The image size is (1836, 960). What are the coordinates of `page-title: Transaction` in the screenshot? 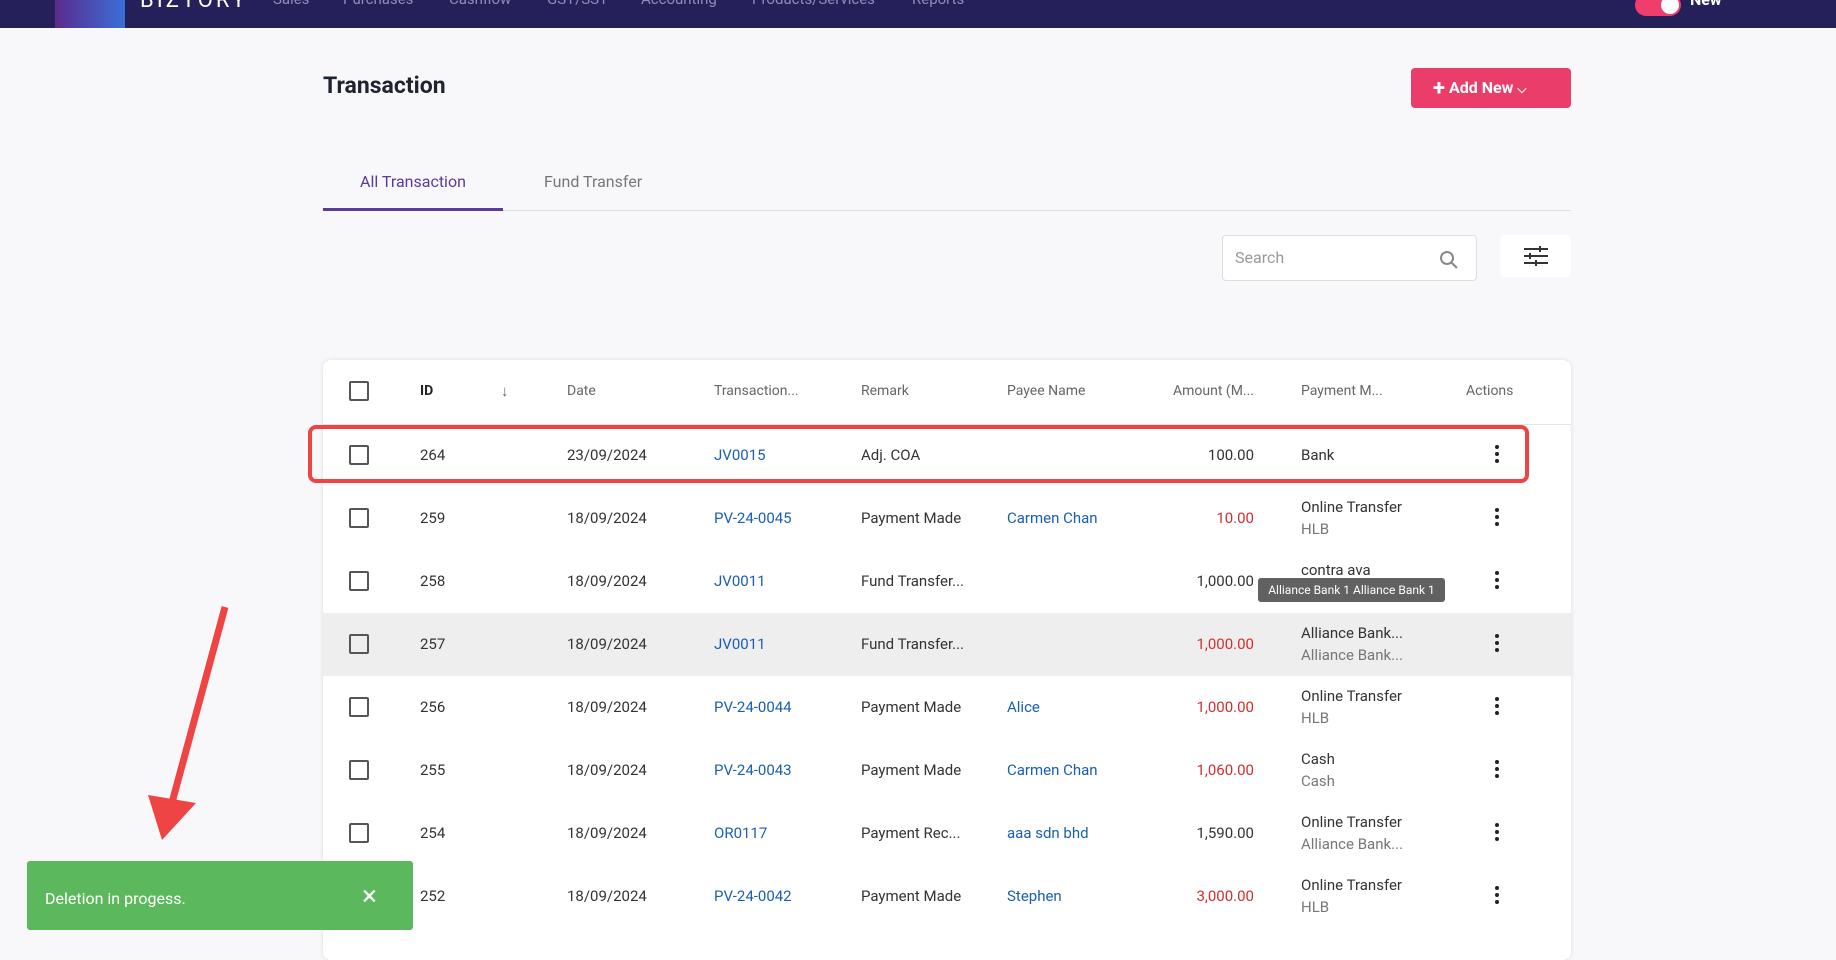 It's located at (384, 85).